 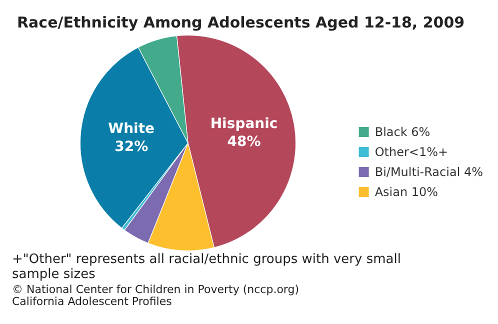 What do you see at coordinates (131, 128) in the screenshot?
I see `slice-label: White` at bounding box center [131, 128].